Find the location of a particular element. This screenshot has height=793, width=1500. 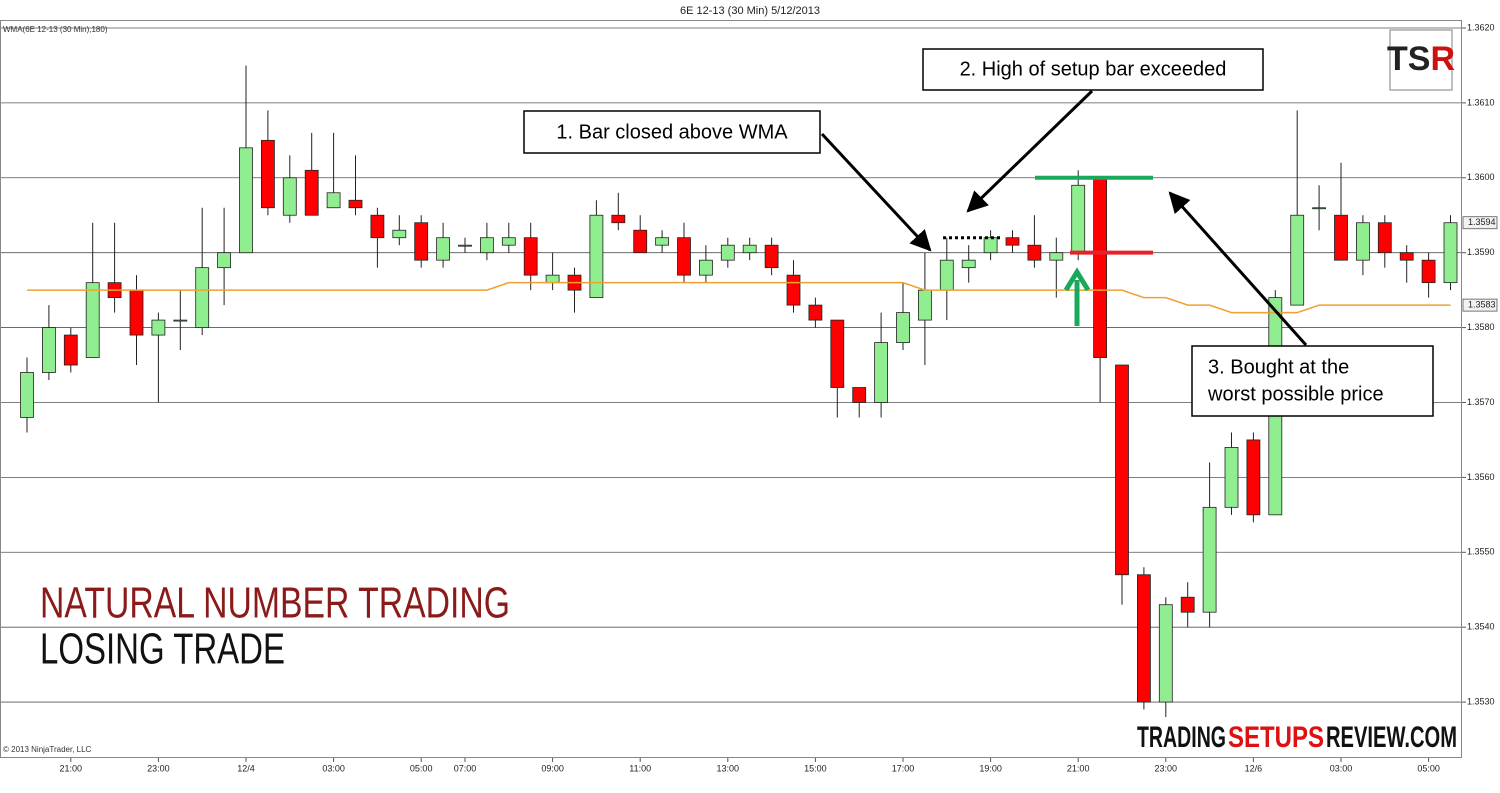

x-tick-label: 13:00 is located at coordinates (728, 768).